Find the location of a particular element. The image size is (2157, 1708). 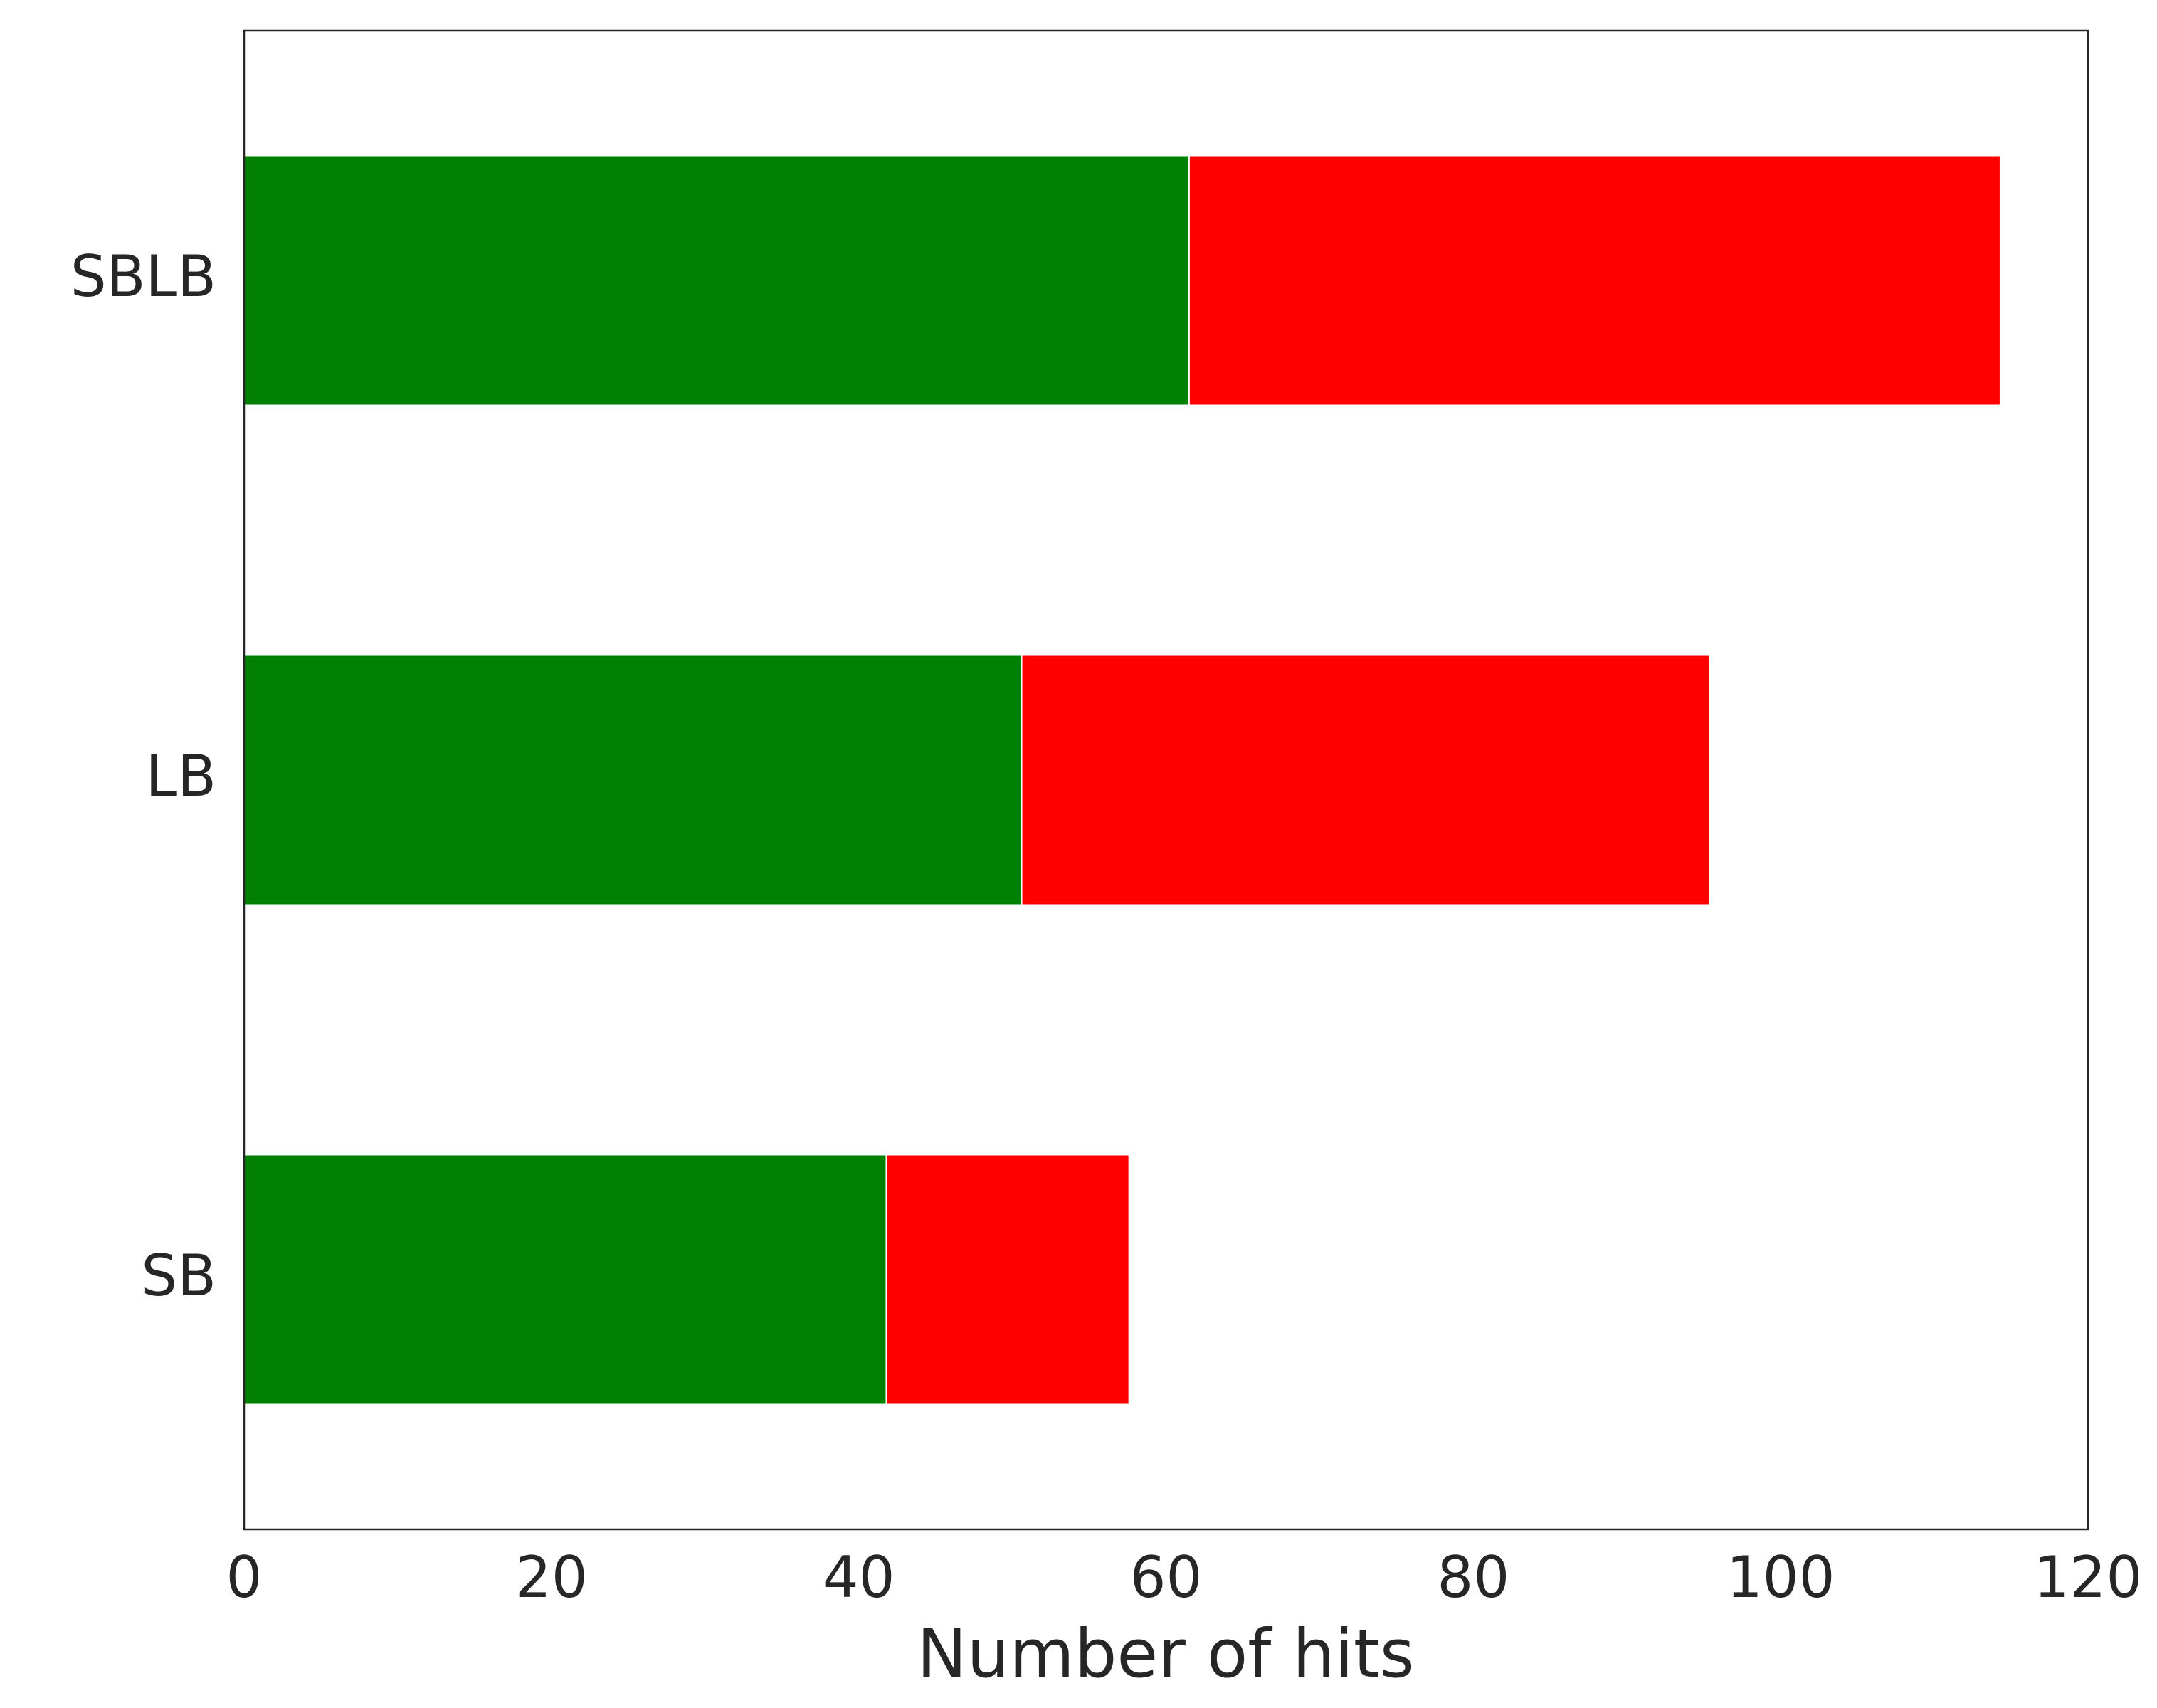

x-tick-label: 60 is located at coordinates (1166, 1577).